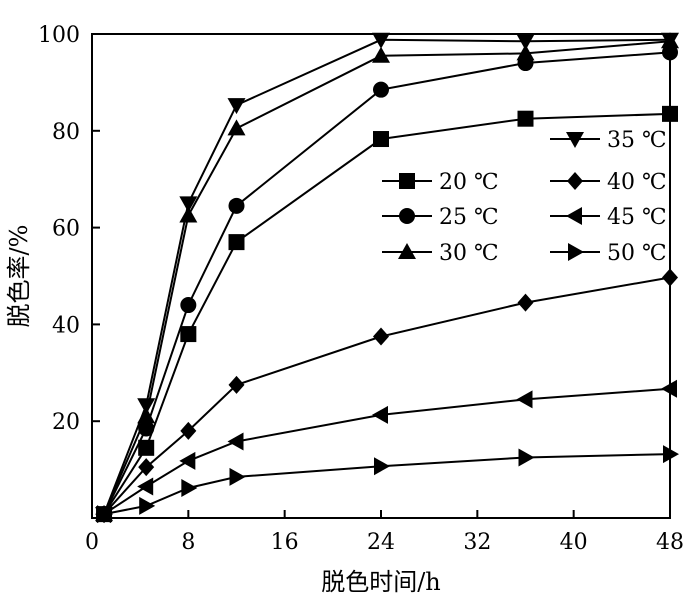 This screenshot has width=700, height=601. What do you see at coordinates (477, 542) in the screenshot?
I see `x-tick-label: 32` at bounding box center [477, 542].